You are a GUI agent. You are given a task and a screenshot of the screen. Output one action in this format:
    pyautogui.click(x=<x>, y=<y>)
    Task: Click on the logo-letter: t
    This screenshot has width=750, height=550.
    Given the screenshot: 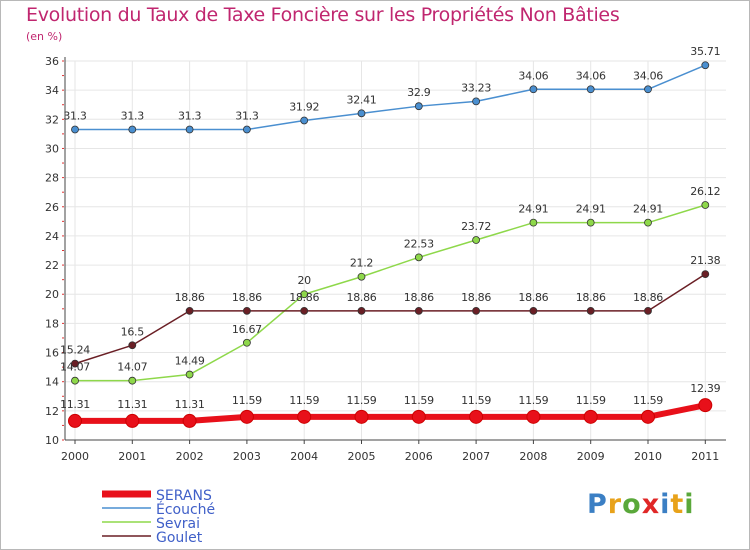 What is the action you would take?
    pyautogui.click(x=677, y=504)
    